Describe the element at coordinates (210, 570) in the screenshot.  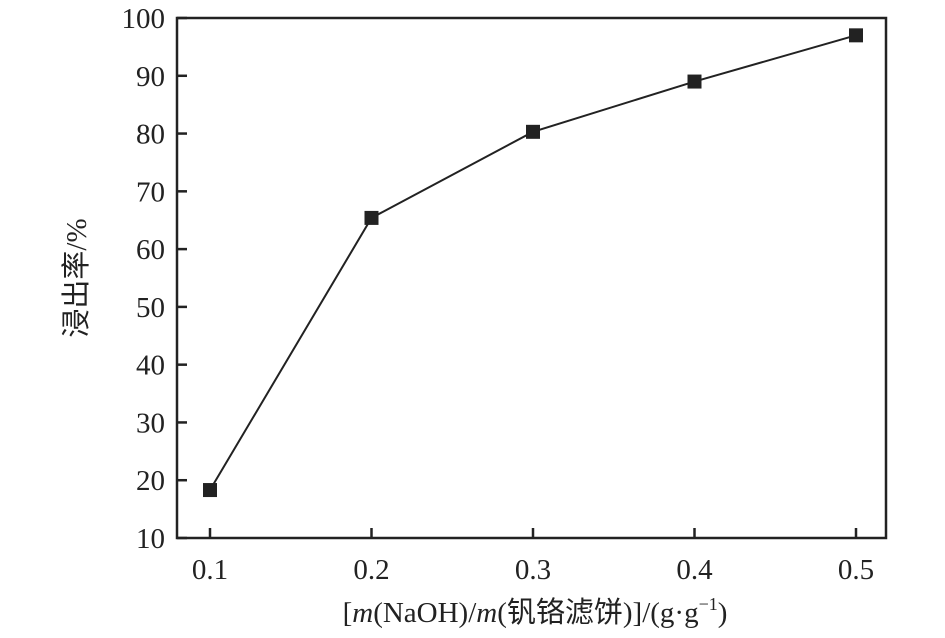
I see `x-tick-label: 0.1` at that location.